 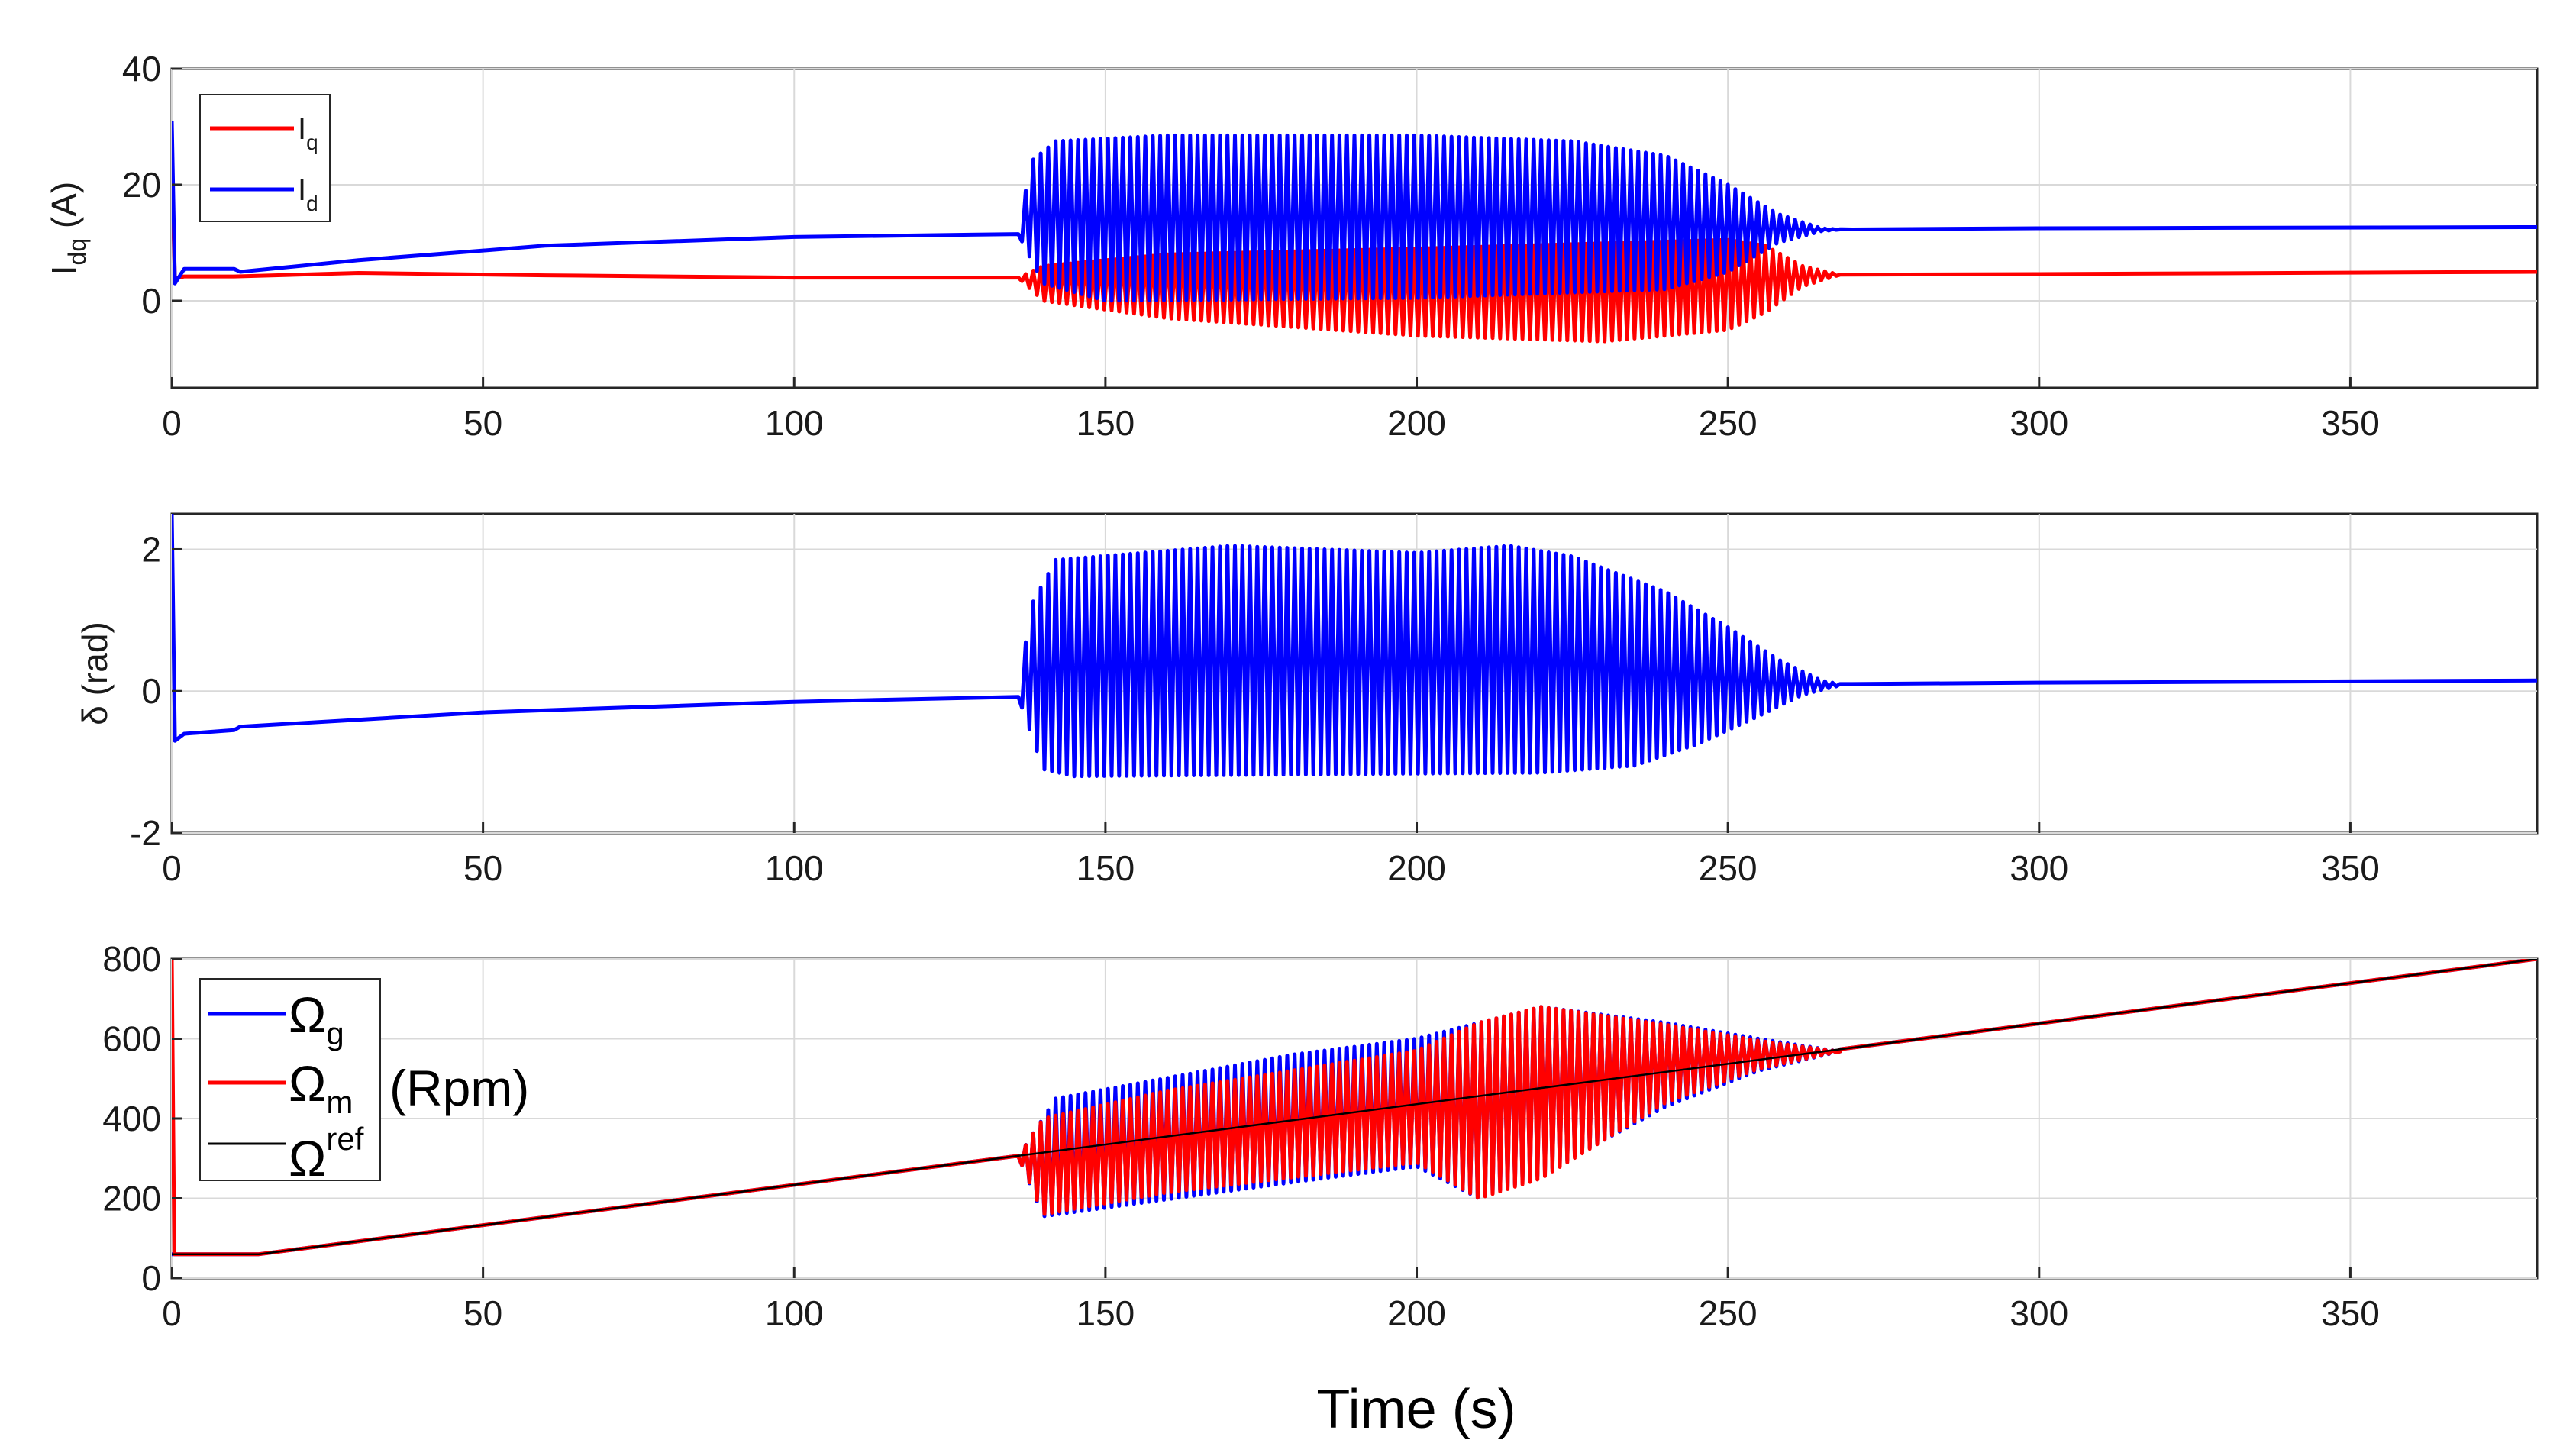 I want to click on legend-omega-g-main: Ω, so click(x=307, y=1015).